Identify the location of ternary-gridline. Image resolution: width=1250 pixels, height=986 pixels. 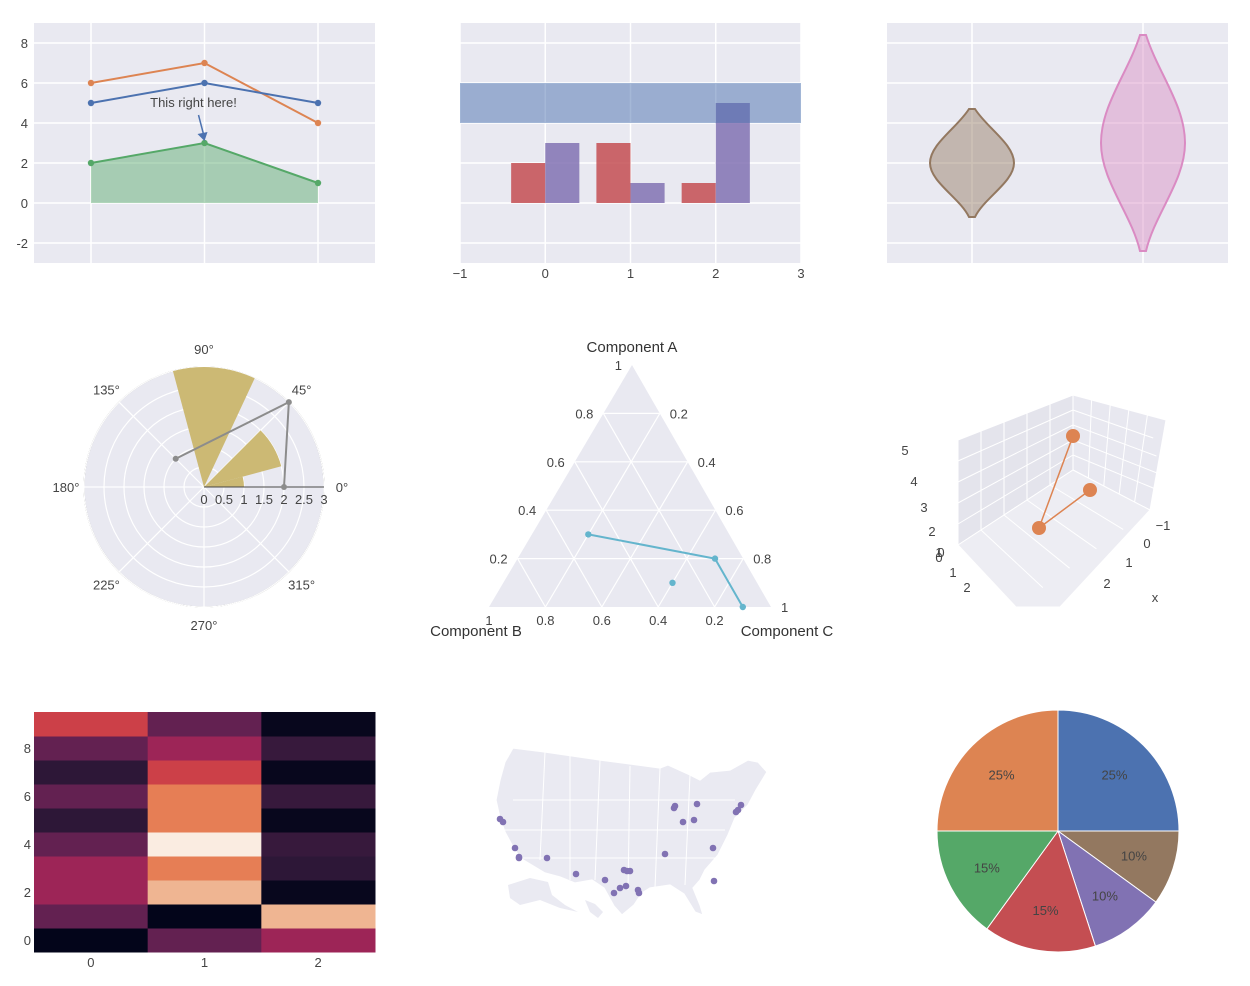
(602, 510).